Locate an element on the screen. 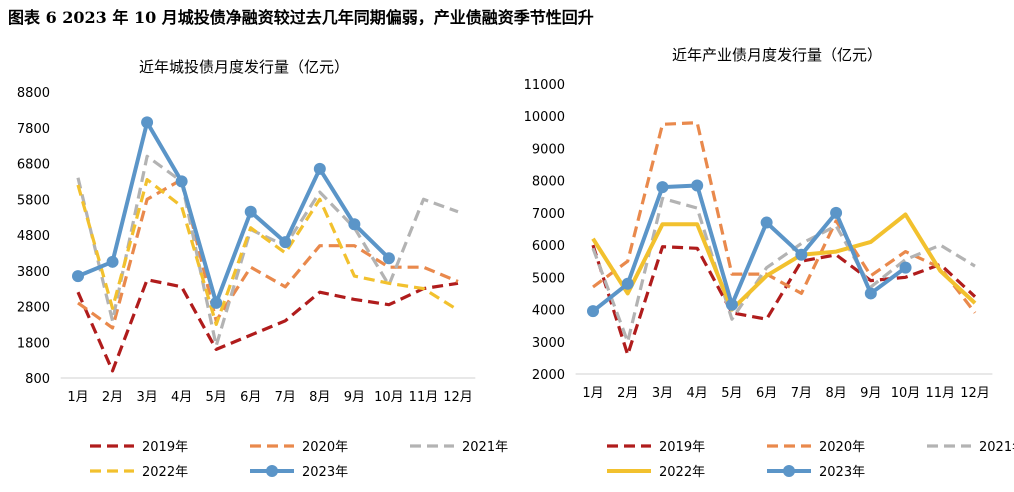 This screenshot has height=492, width=1014. y-tick-label: 5000 is located at coordinates (548, 278).